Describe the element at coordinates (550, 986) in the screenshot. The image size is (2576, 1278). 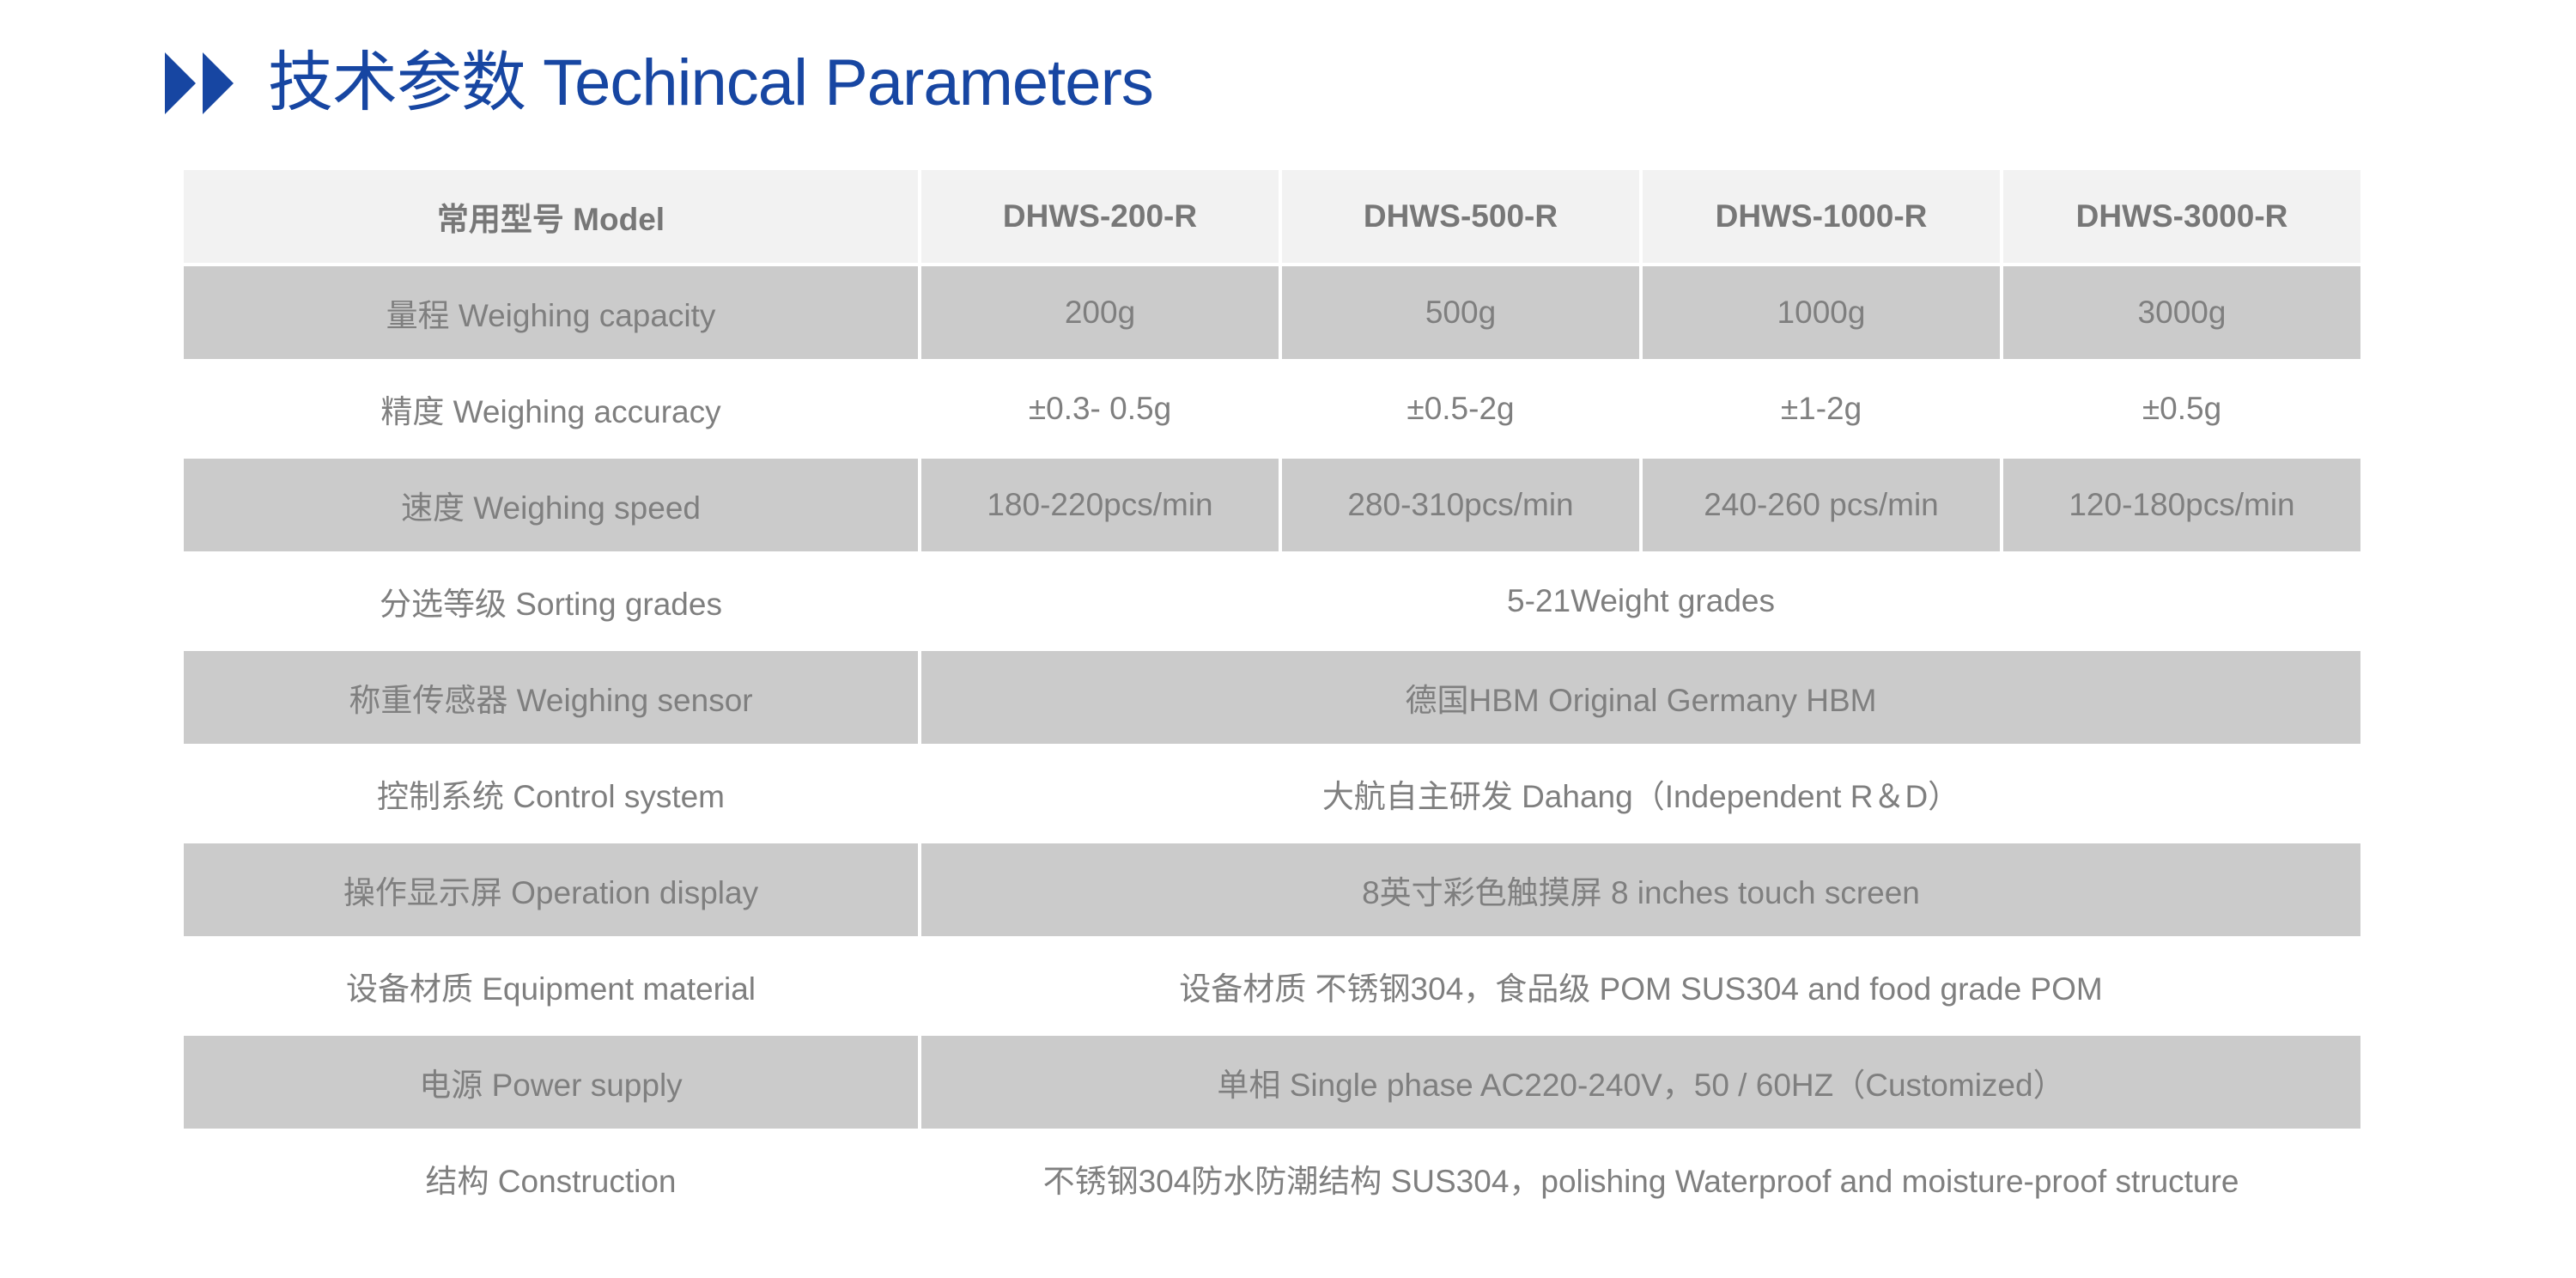
I see `row-label: 设备材质 Equipment material` at that location.